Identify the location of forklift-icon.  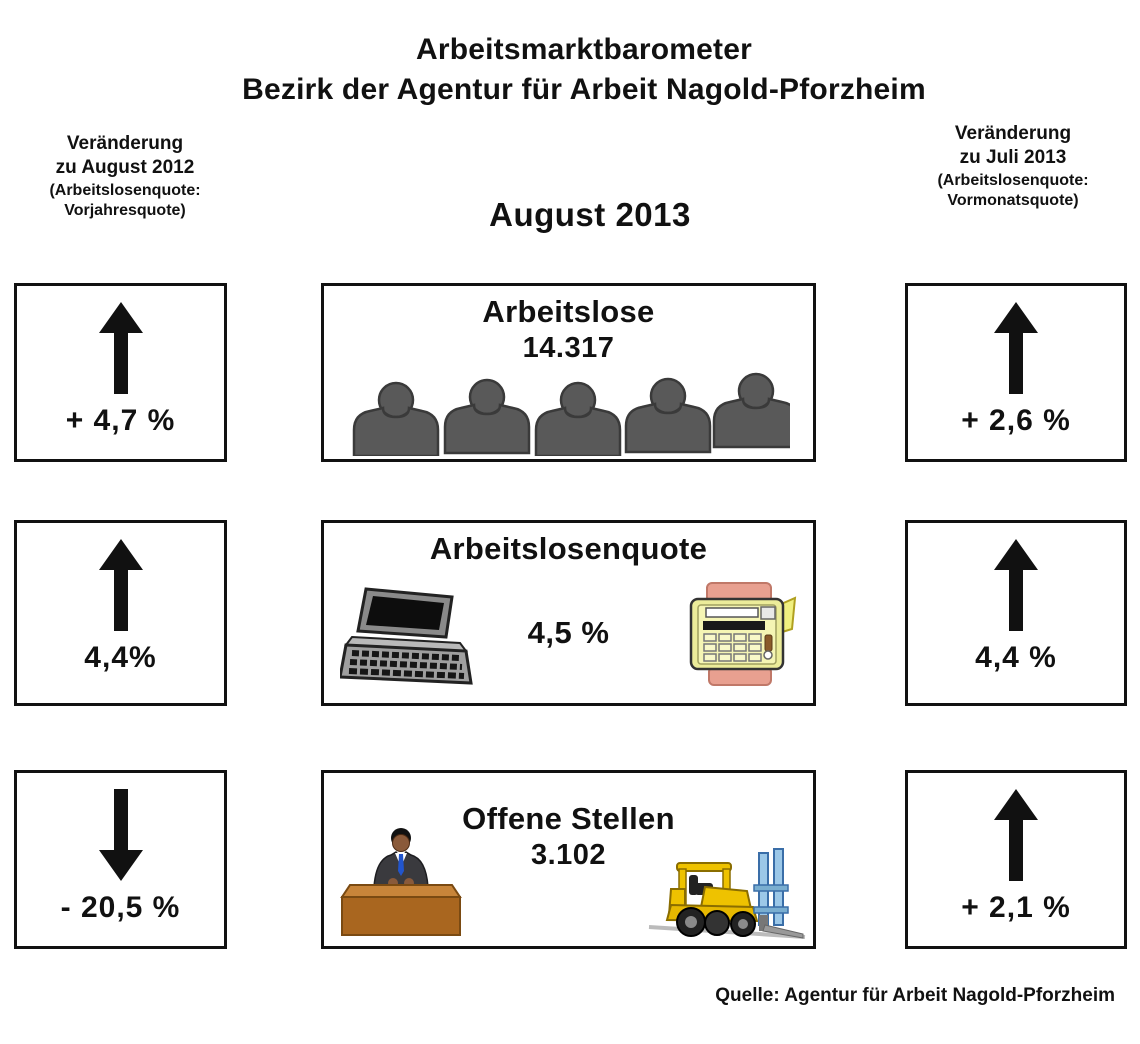
(727, 893).